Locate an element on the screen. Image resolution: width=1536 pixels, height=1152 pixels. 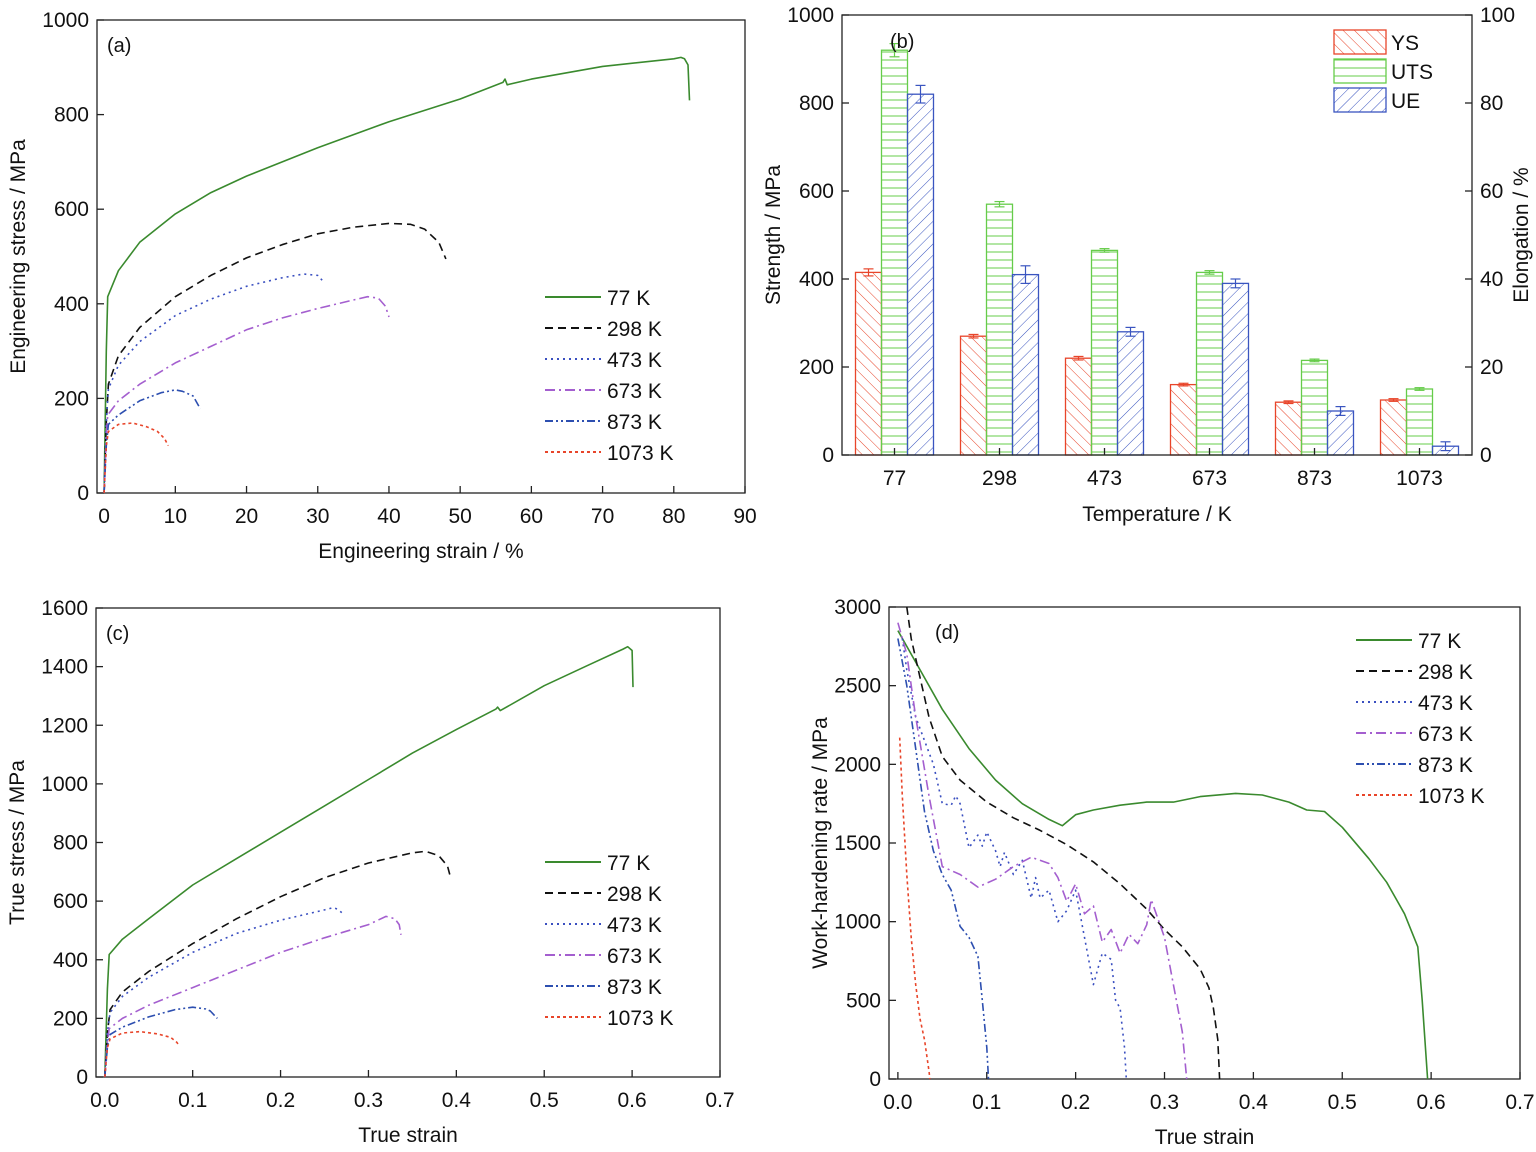
y-tick-label: 3000 is located at coordinates (857, 607).